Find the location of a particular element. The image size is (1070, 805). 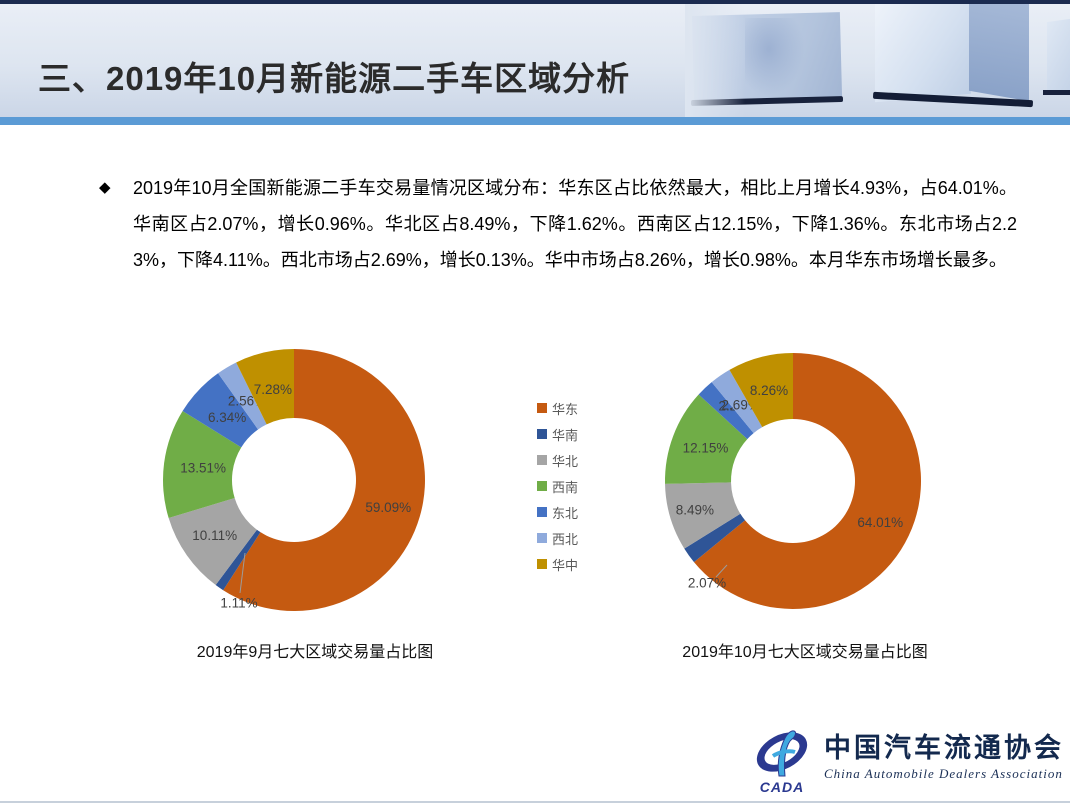

header-band: 三、2019年10月新能源二手车区域分析 is located at coordinates (535, 60).